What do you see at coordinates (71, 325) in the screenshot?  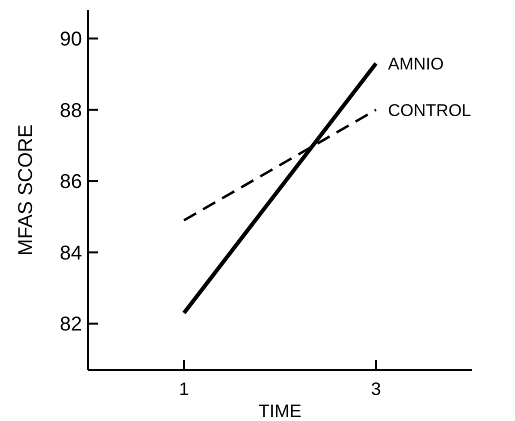 I see `y-tick-label: 82` at bounding box center [71, 325].